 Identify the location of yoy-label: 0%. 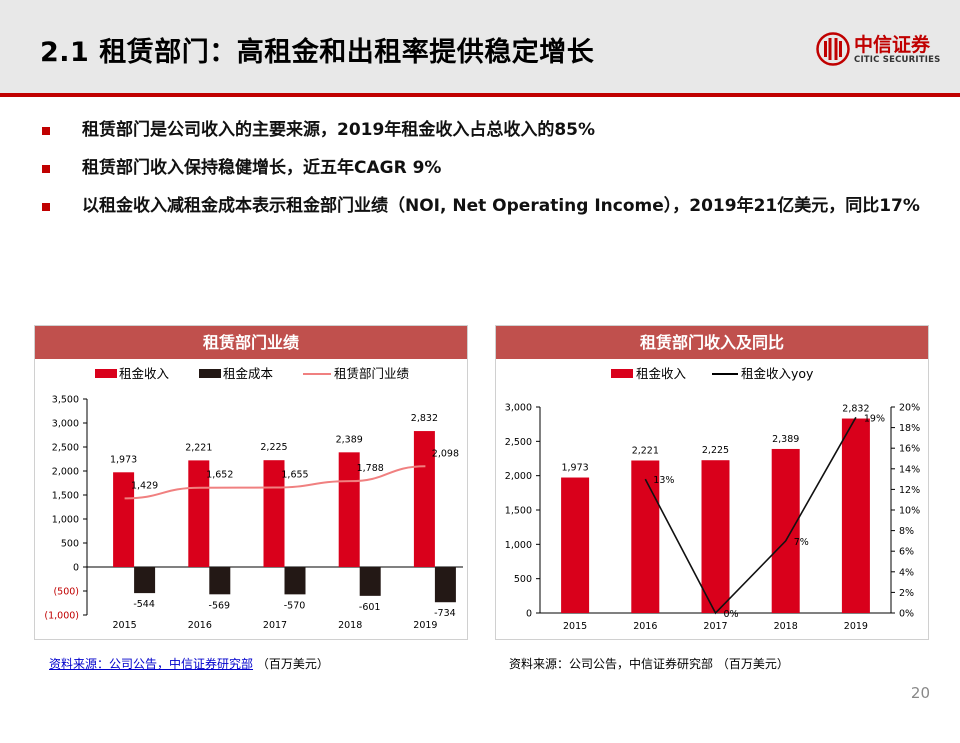
(731, 614).